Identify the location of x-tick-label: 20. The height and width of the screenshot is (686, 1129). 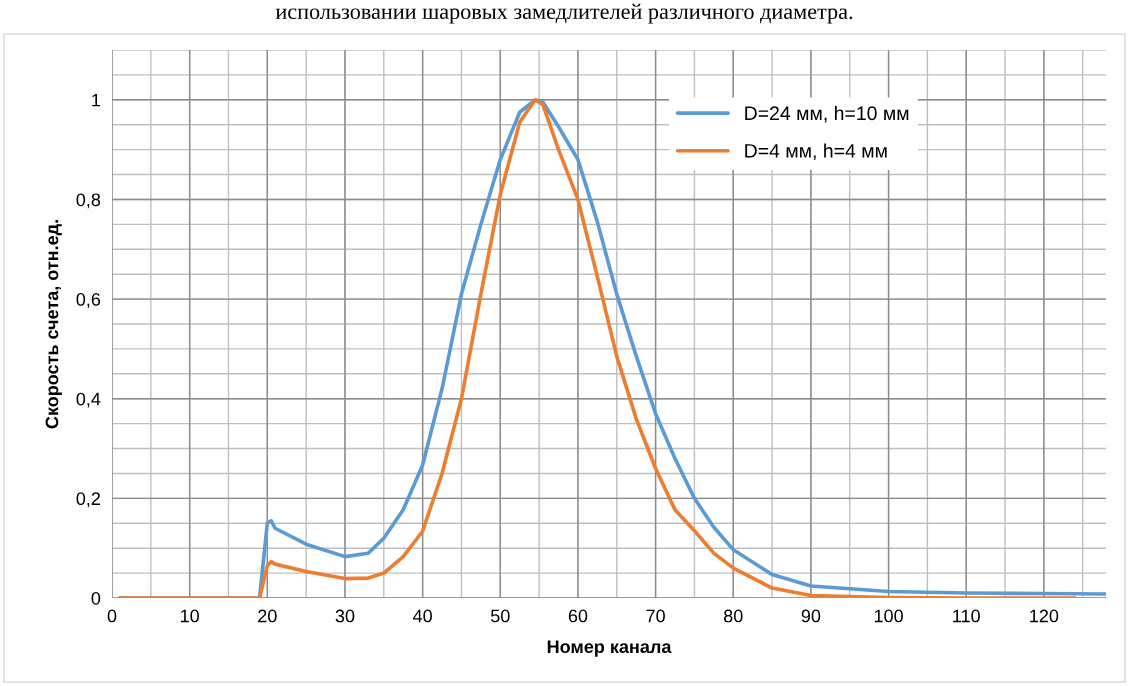
(267, 616).